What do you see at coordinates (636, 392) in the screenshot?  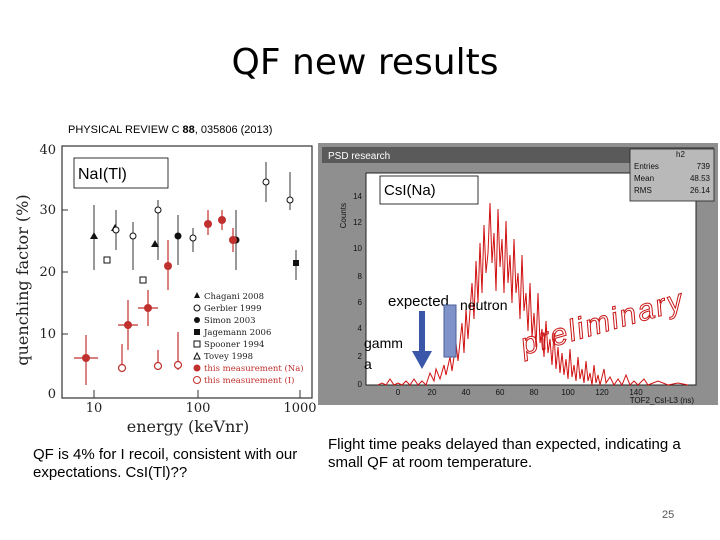 I see `x-tick: 140` at bounding box center [636, 392].